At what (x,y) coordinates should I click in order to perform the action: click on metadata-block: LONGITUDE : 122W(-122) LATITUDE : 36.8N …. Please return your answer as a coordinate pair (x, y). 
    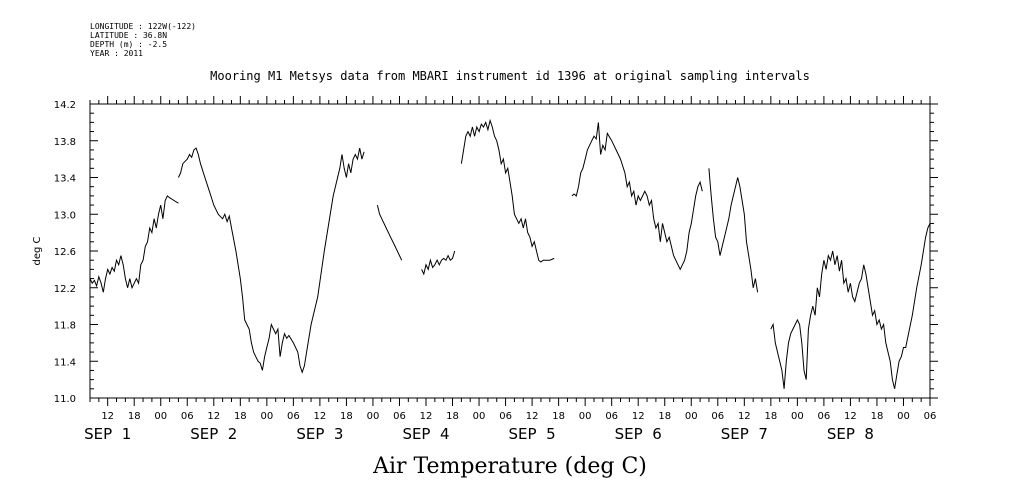
    Looking at the image, I should click on (143, 40).